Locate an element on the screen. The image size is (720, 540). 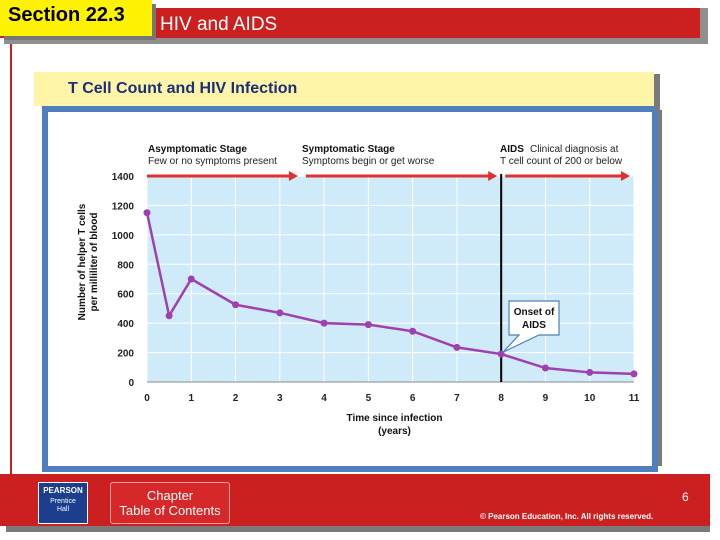
x-tick-label: 11 is located at coordinates (634, 398).